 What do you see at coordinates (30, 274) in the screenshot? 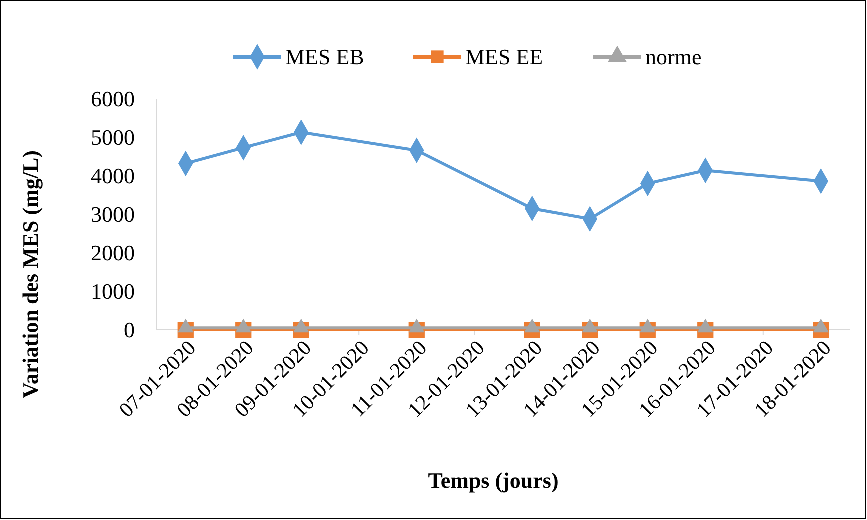
I see `y-axis-title: Variation des MES (mg/L)` at bounding box center [30, 274].